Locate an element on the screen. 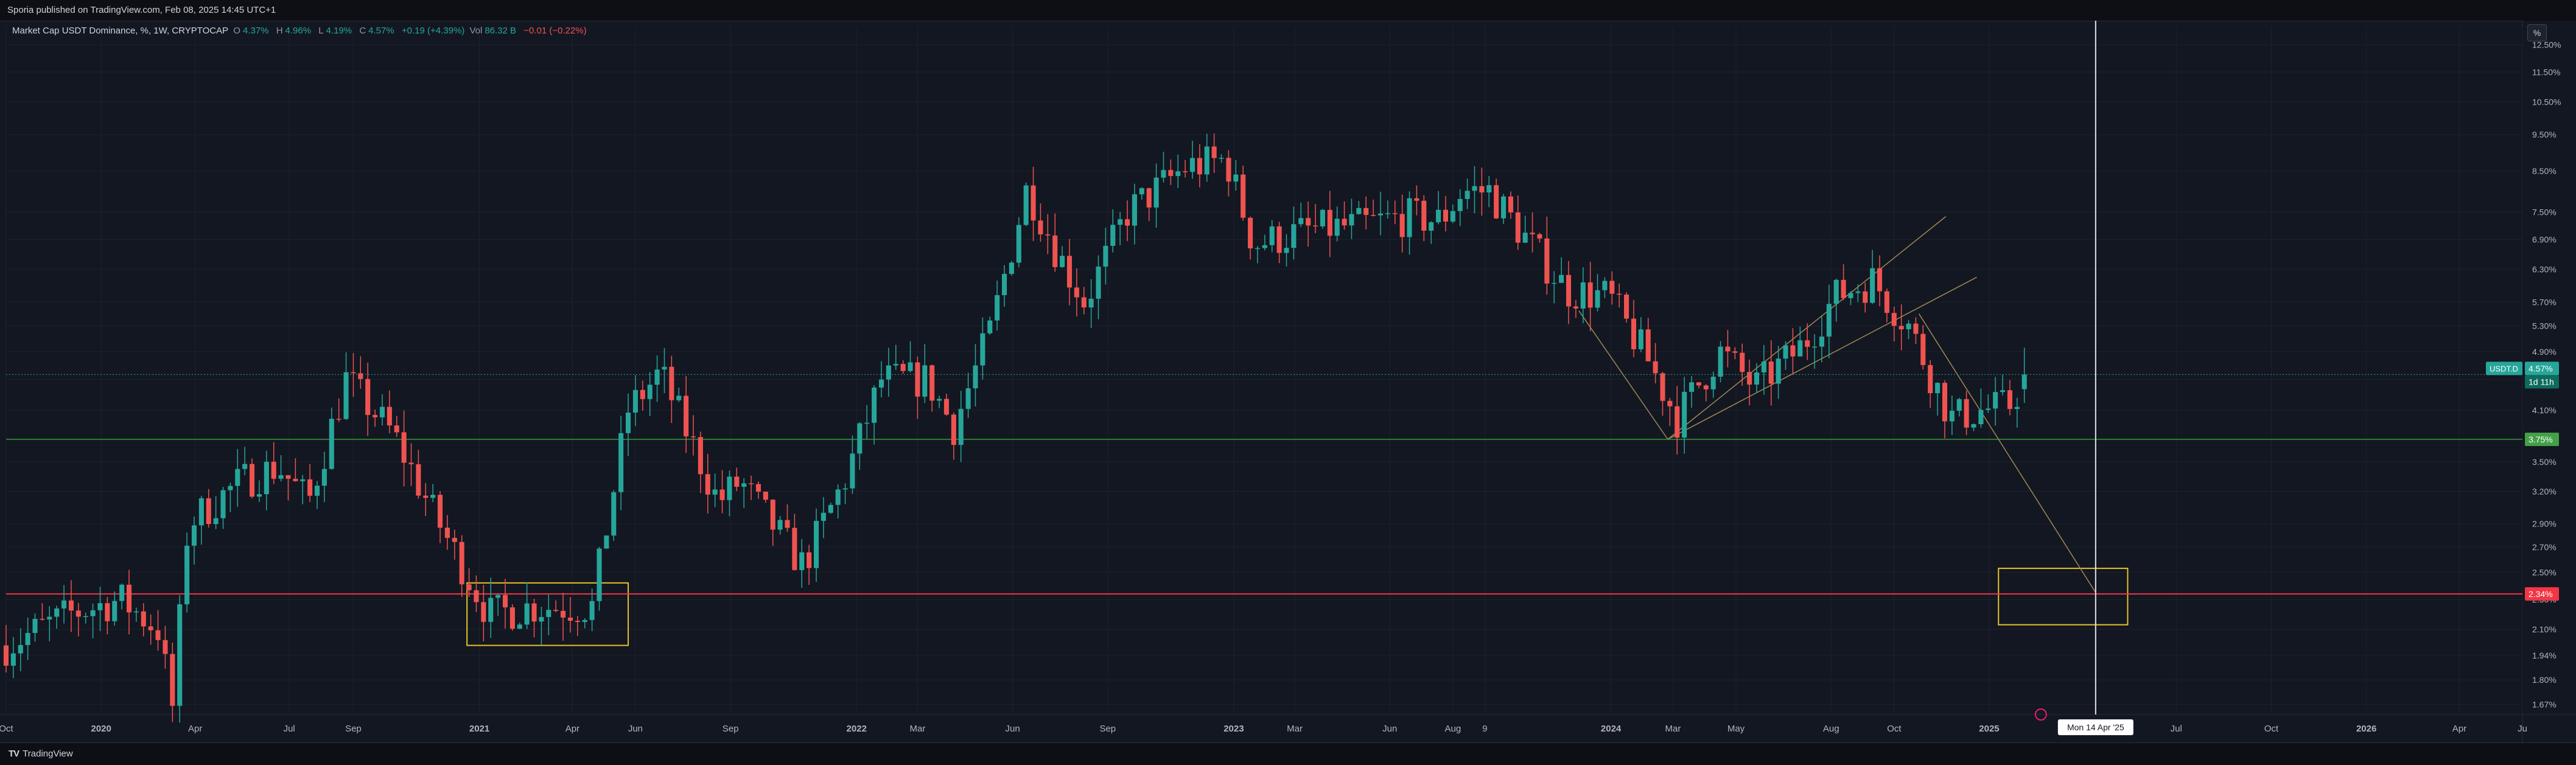 This screenshot has height=765, width=2576. y-tick-label: 1.80% is located at coordinates (2544, 680).